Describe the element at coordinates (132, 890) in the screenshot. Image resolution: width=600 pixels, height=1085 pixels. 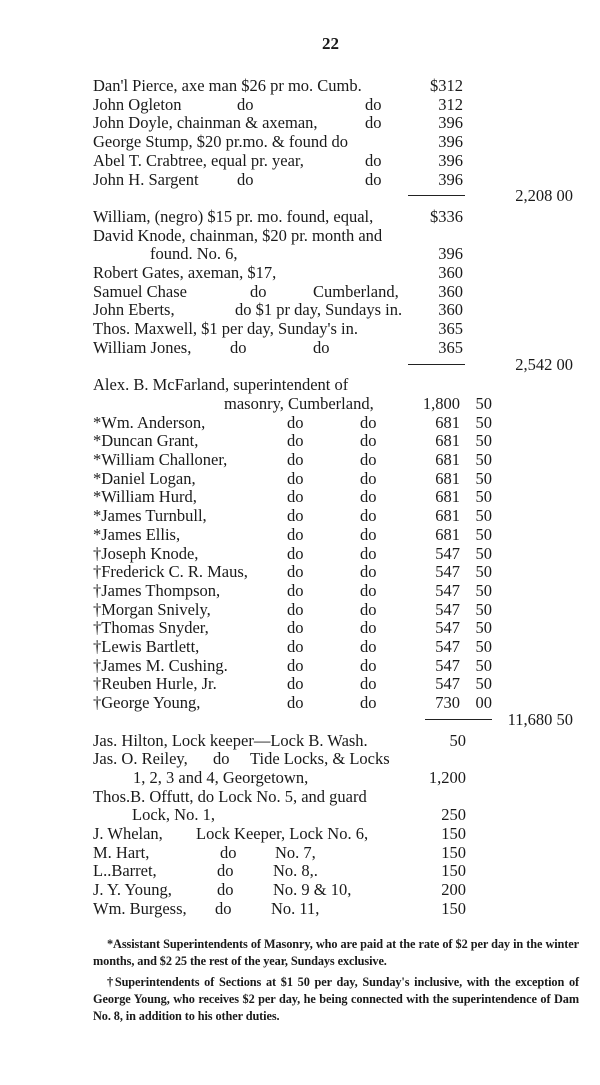
I see `row-description: J. Y. Young,` at that location.